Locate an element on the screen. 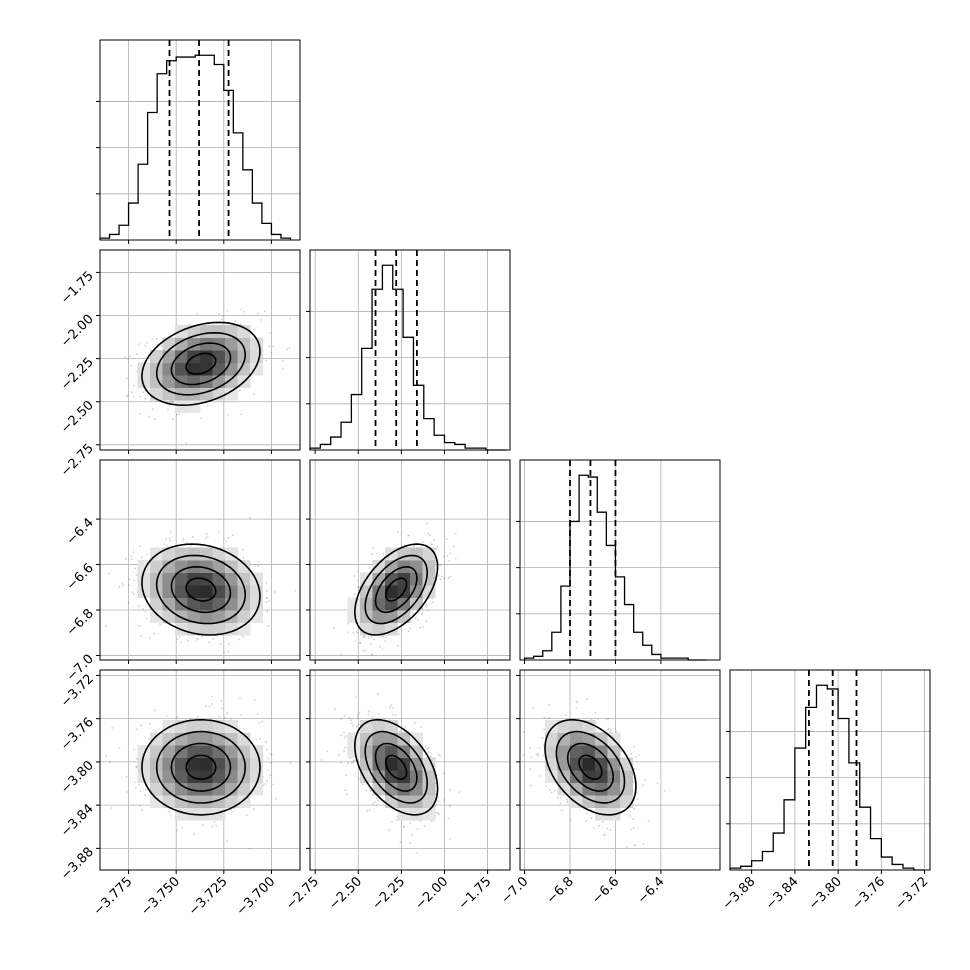  panel-frame is located at coordinates (200, 140).